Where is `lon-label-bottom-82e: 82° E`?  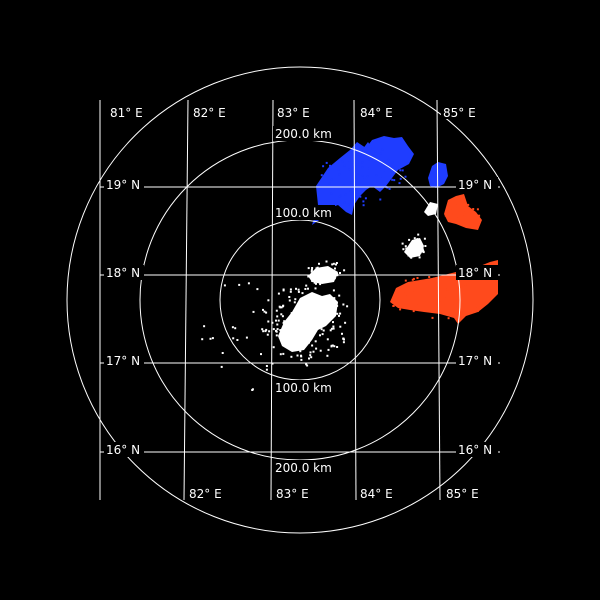 lon-label-bottom-82e: 82° E is located at coordinates (205, 494).